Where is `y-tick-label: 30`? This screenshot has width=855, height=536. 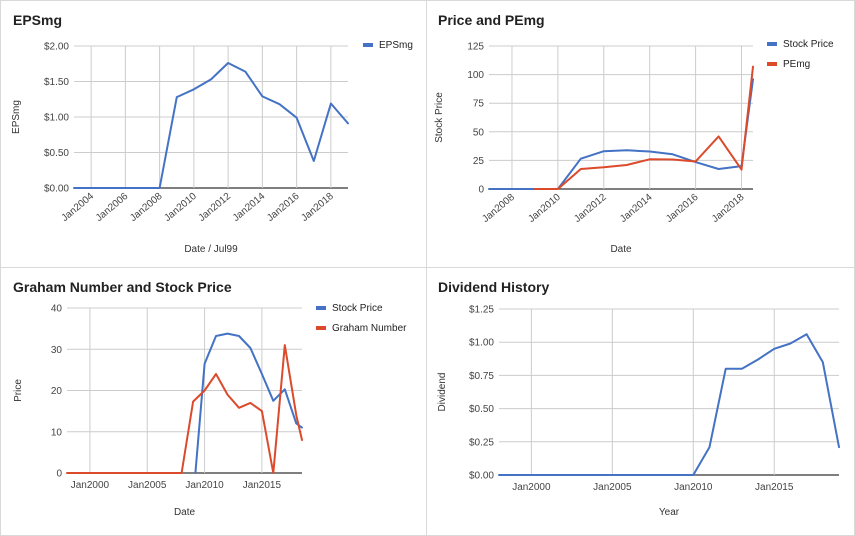
y-tick-label: 30 is located at coordinates (57, 350).